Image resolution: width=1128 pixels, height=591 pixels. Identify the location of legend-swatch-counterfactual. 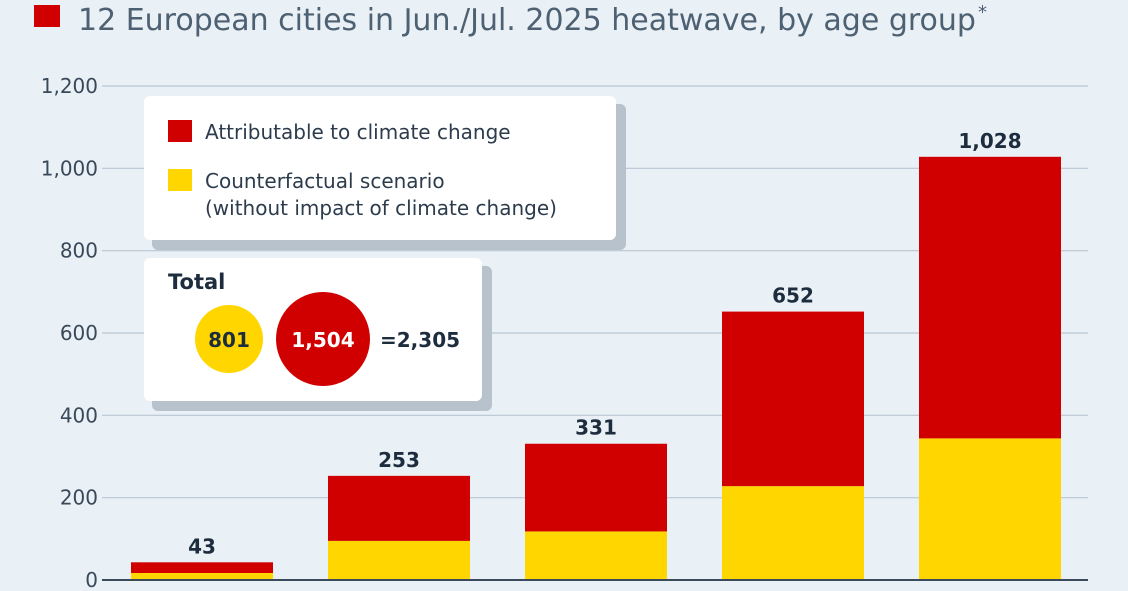
(180, 180).